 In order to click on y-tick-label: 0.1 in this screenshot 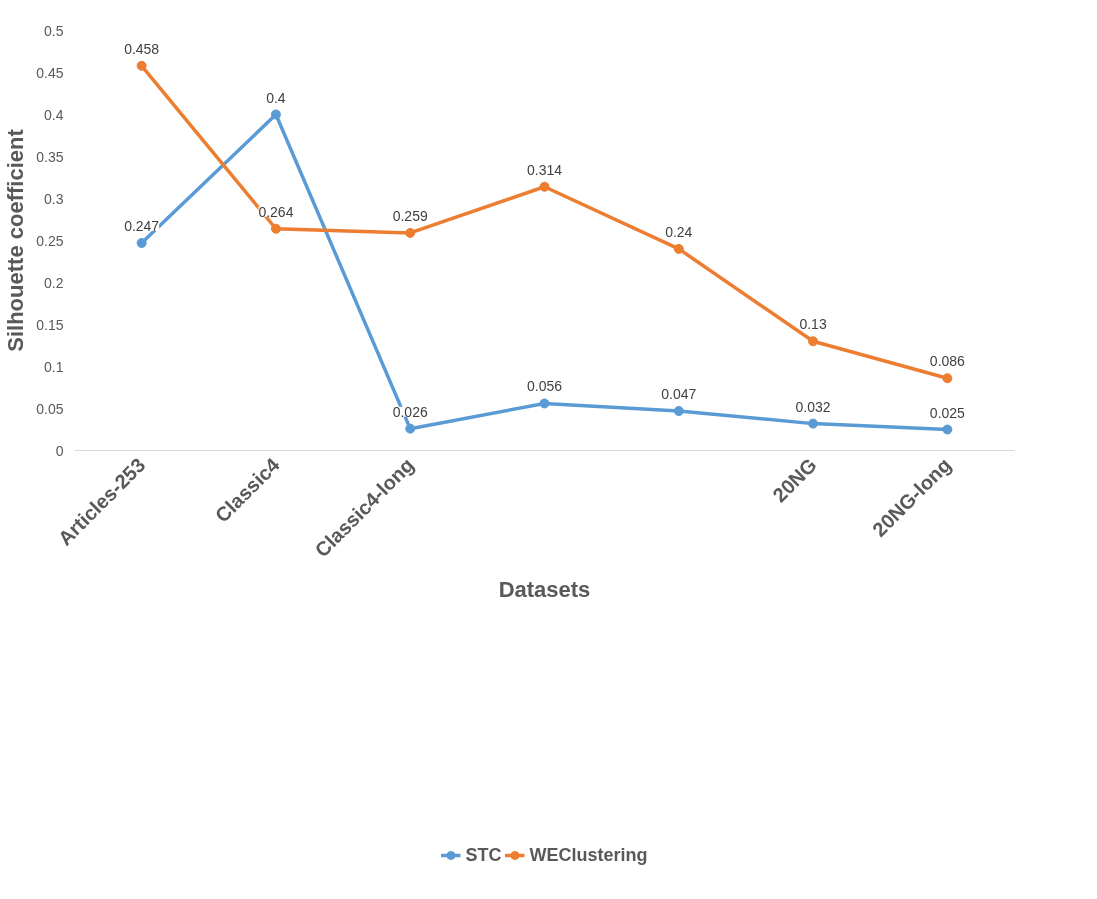, I will do `click(54, 366)`.